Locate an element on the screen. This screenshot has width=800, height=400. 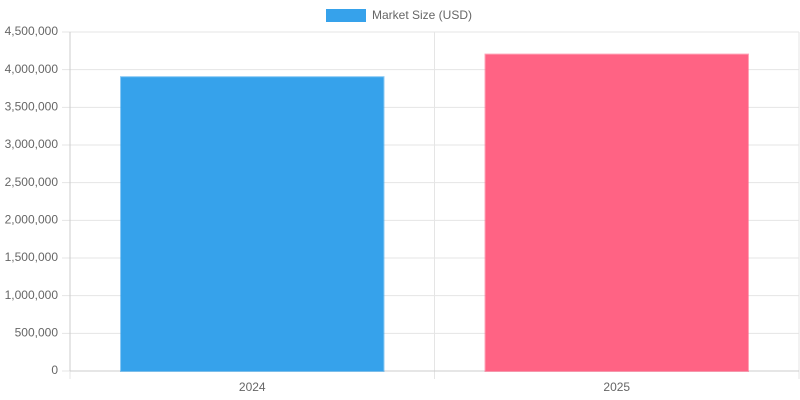
y-tick-label: 1,500,000 is located at coordinates (32, 257).